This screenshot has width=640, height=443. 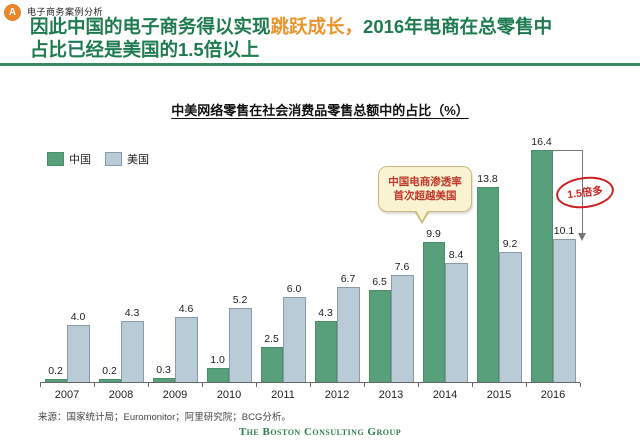 What do you see at coordinates (582, 237) in the screenshot?
I see `comparison-arrowhead-icon` at bounding box center [582, 237].